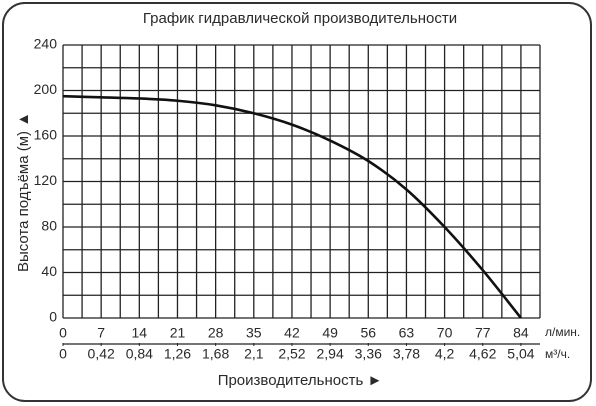  I want to click on x-tick-label: 14, so click(140, 333).